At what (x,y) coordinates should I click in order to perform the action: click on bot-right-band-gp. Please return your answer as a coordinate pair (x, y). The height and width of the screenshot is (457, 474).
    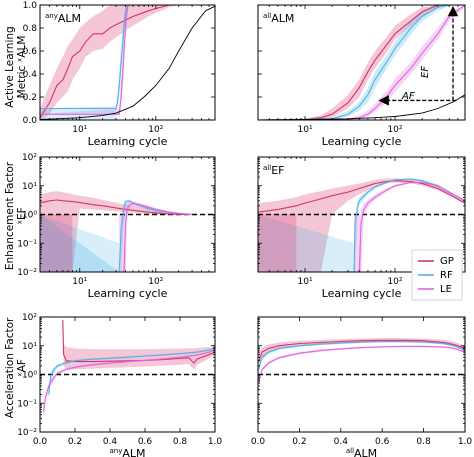
    Looking at the image, I should click on (362, 354).